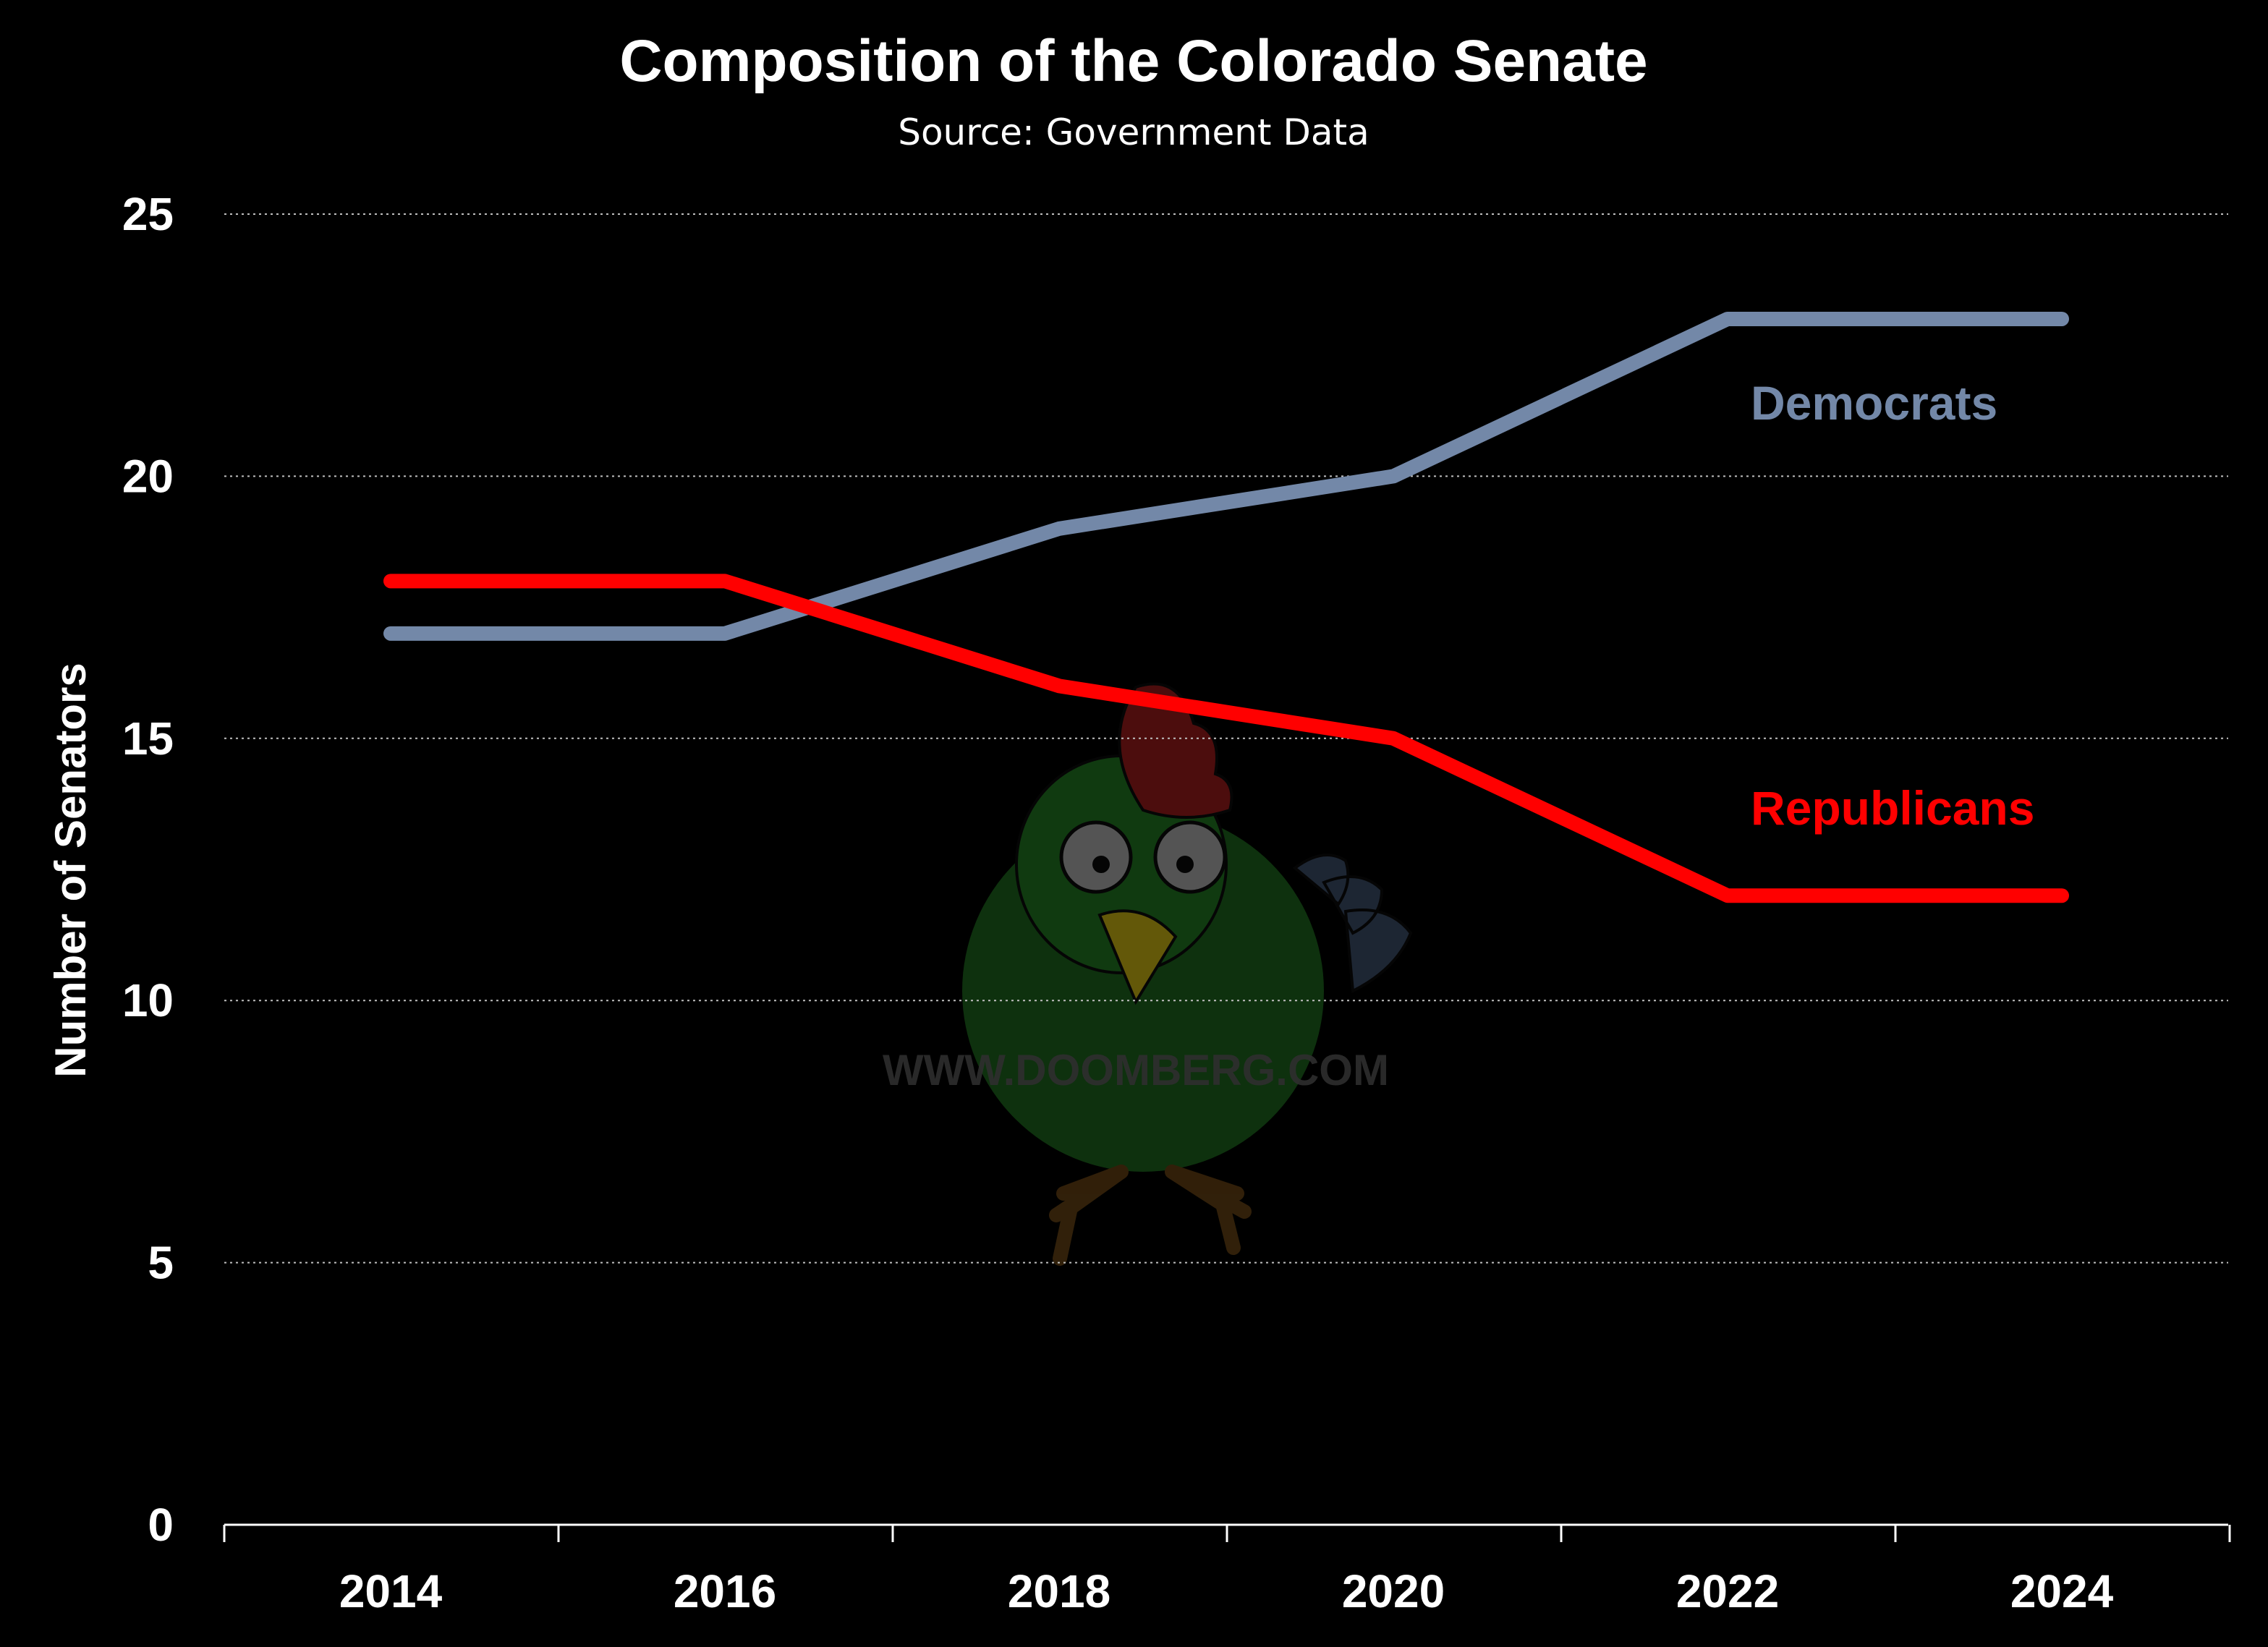  Describe the element at coordinates (1892, 808) in the screenshot. I see `series-label-republicans: Republicans` at that location.